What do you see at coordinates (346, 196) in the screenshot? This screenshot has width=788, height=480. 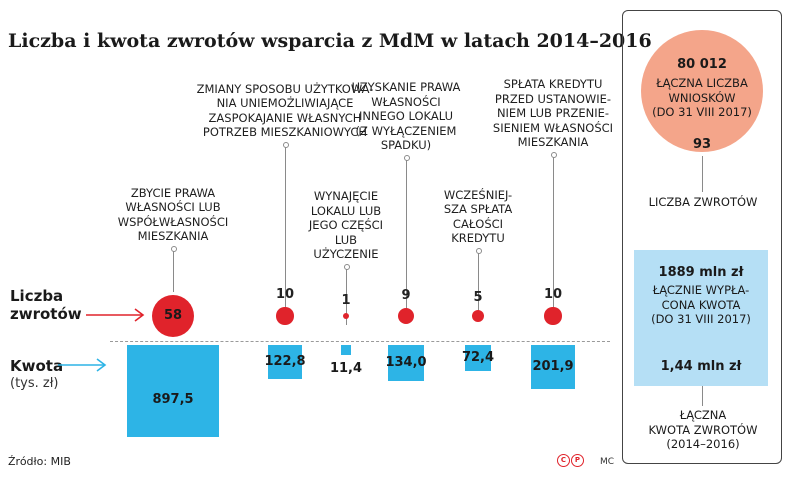 I see `category-label-line: WYNAJĘCIE` at bounding box center [346, 196].